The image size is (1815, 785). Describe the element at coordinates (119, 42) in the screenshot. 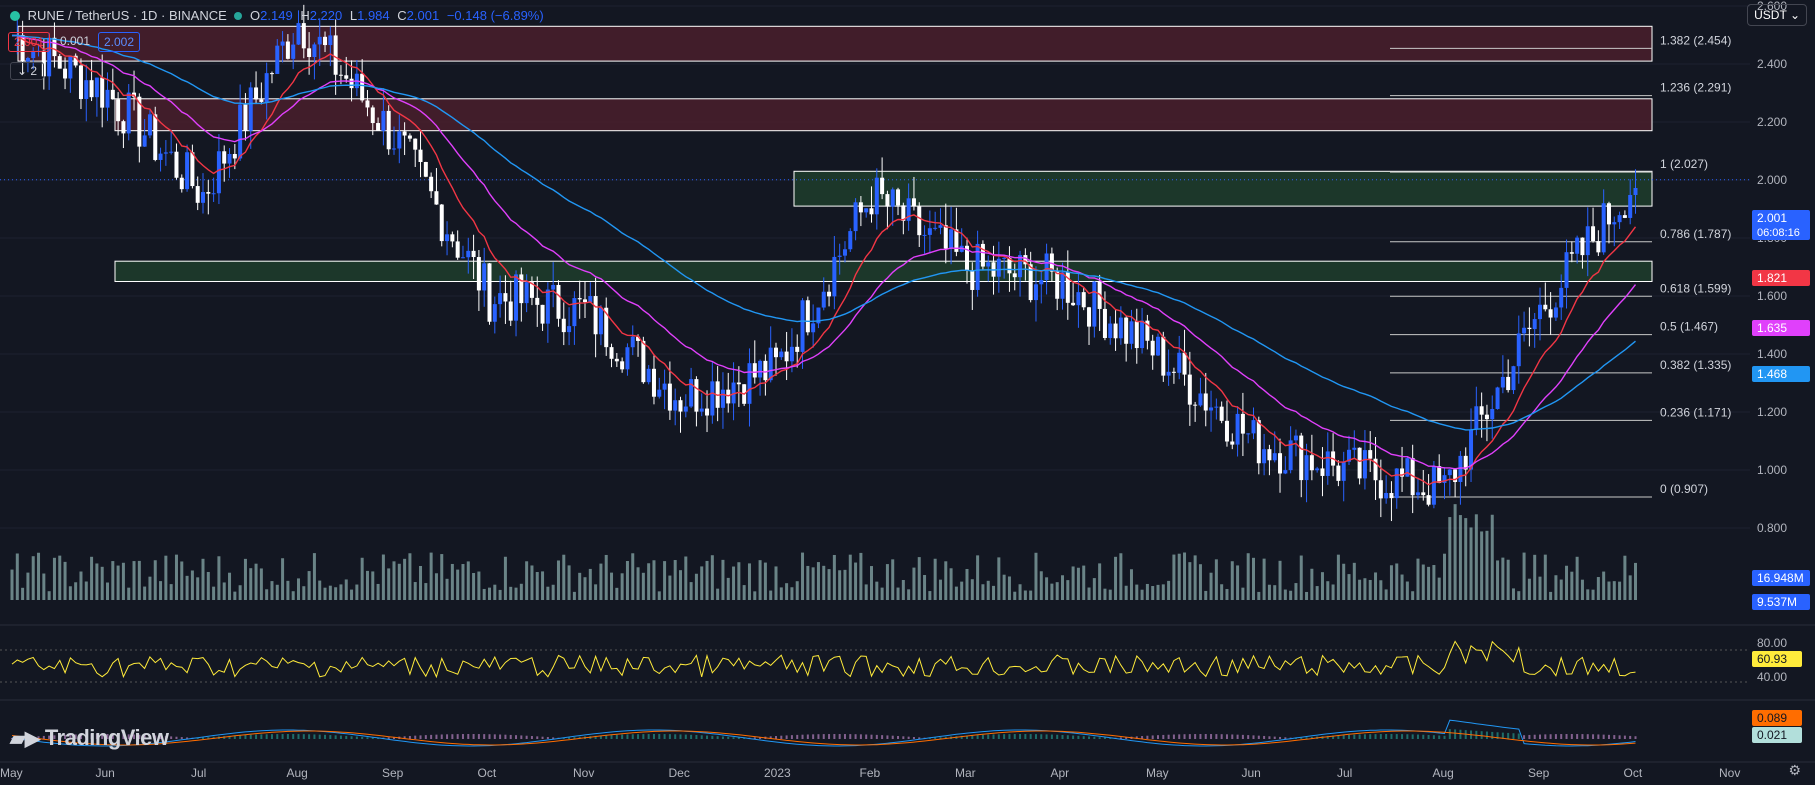

I see `buy-price-button: 2.002` at that location.